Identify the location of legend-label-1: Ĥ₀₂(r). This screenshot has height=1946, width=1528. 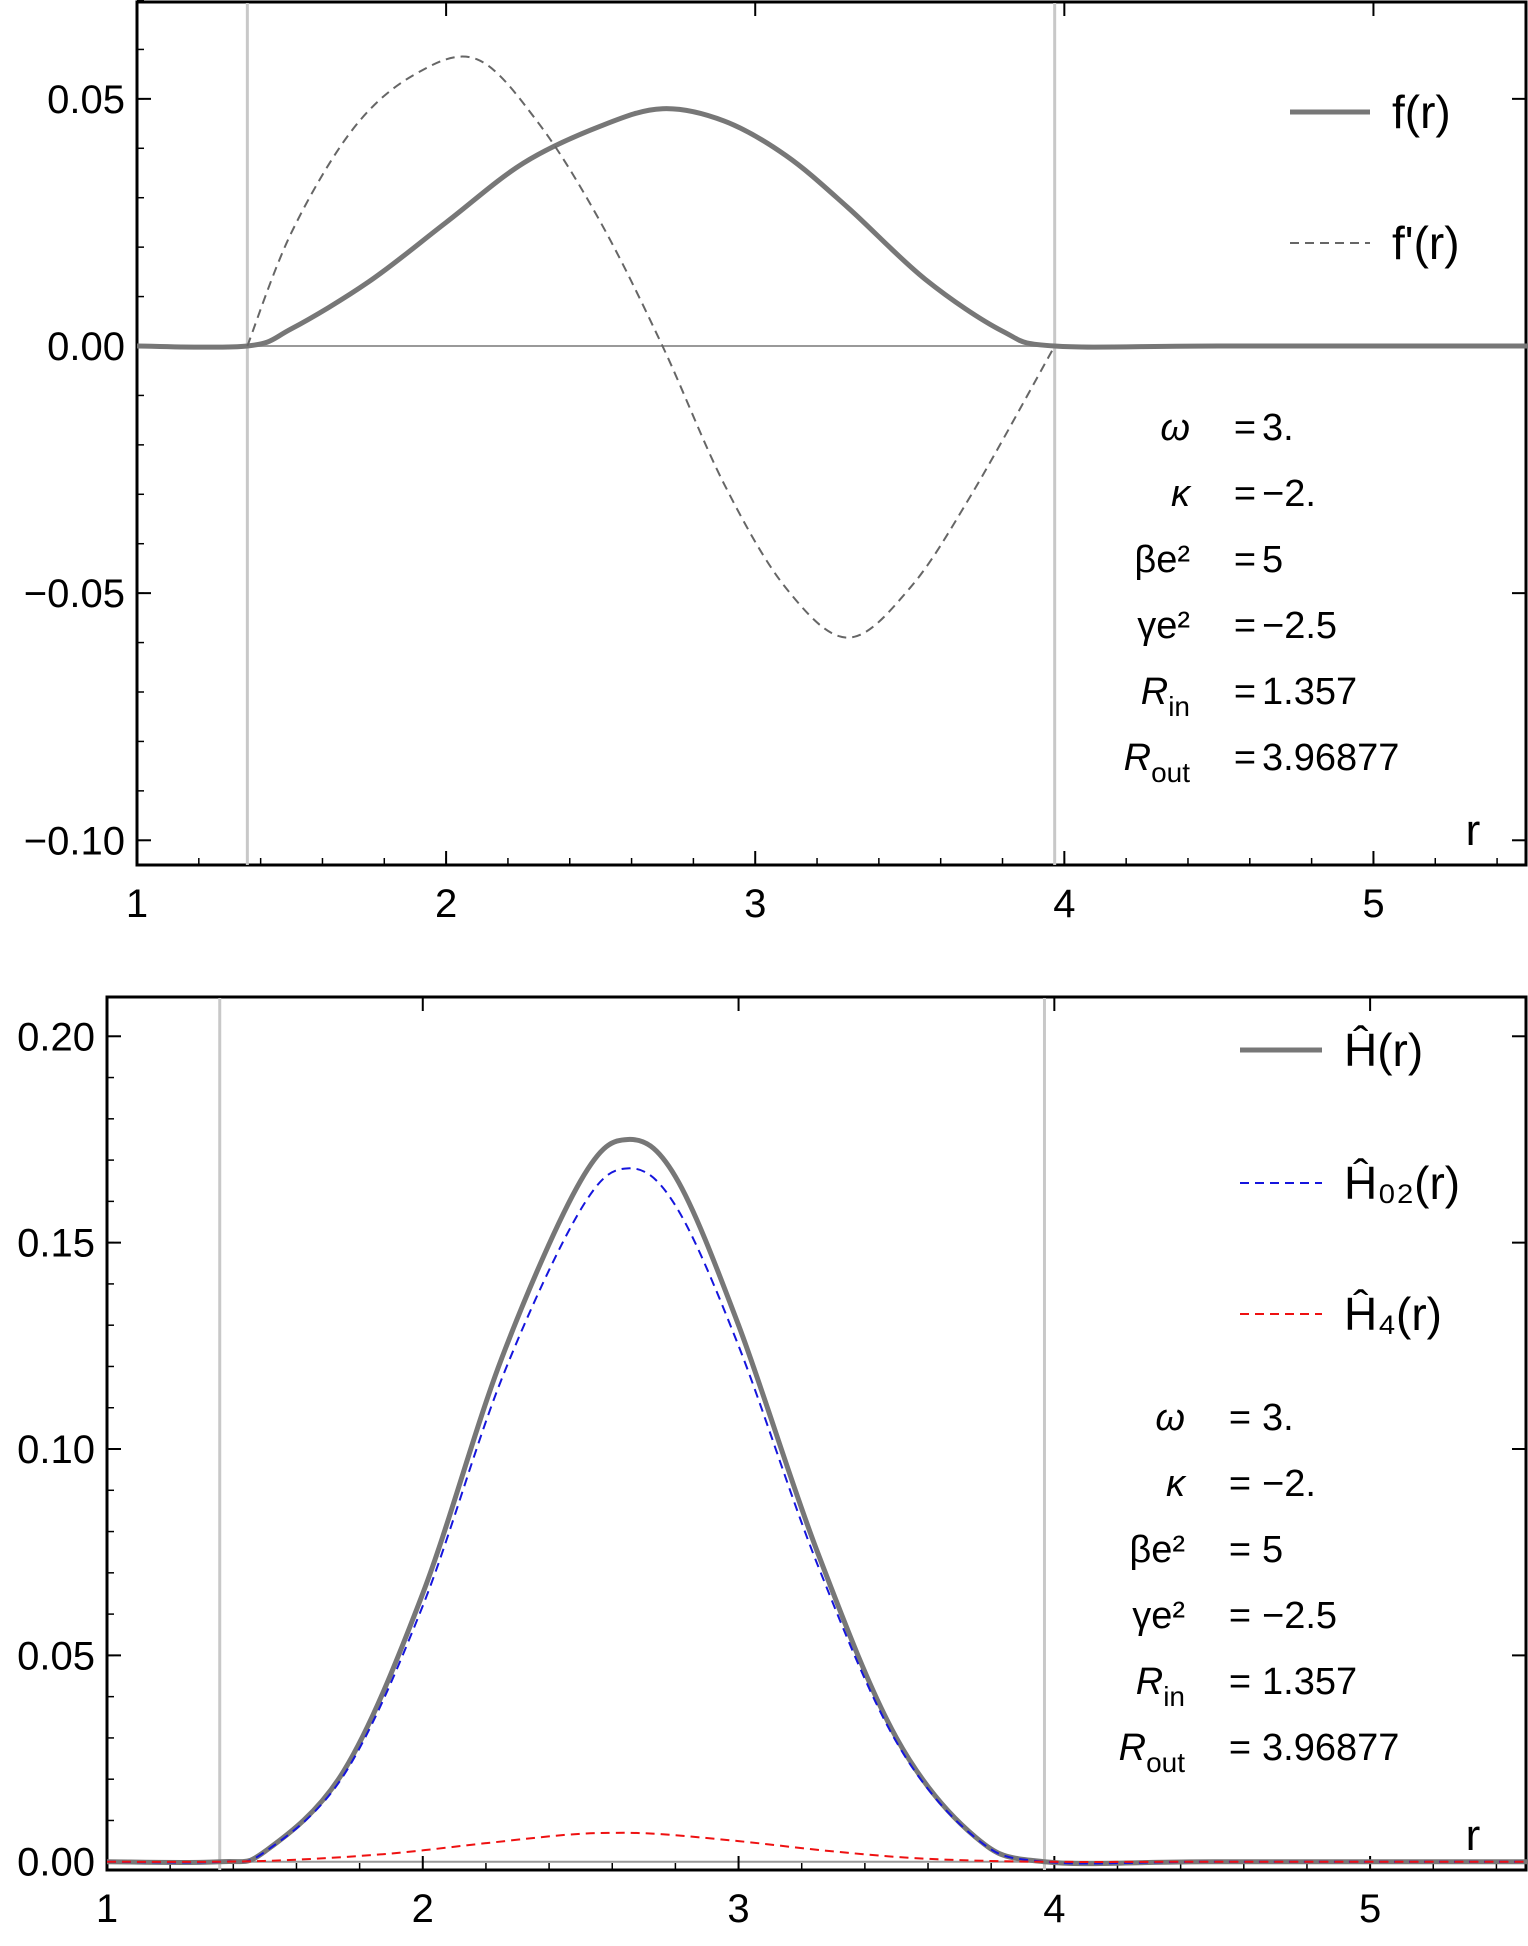
(1402, 1183).